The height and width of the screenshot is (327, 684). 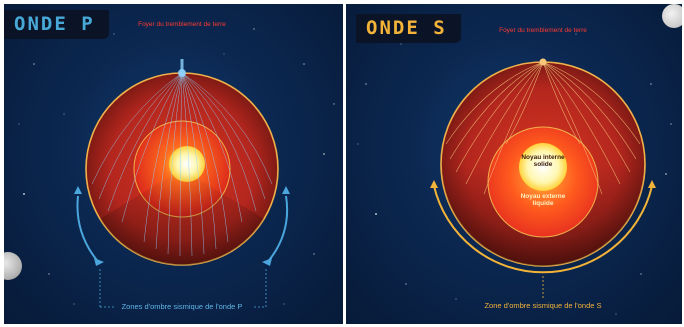 I want to click on inner-core, so click(x=543, y=167).